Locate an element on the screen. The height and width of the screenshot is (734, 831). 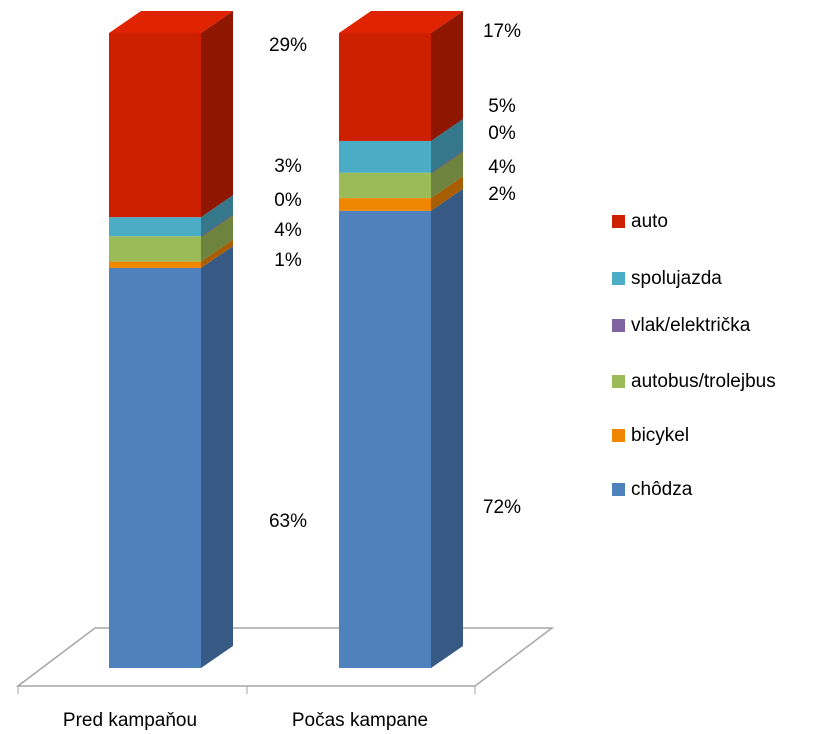
data-label: 1% is located at coordinates (288, 260).